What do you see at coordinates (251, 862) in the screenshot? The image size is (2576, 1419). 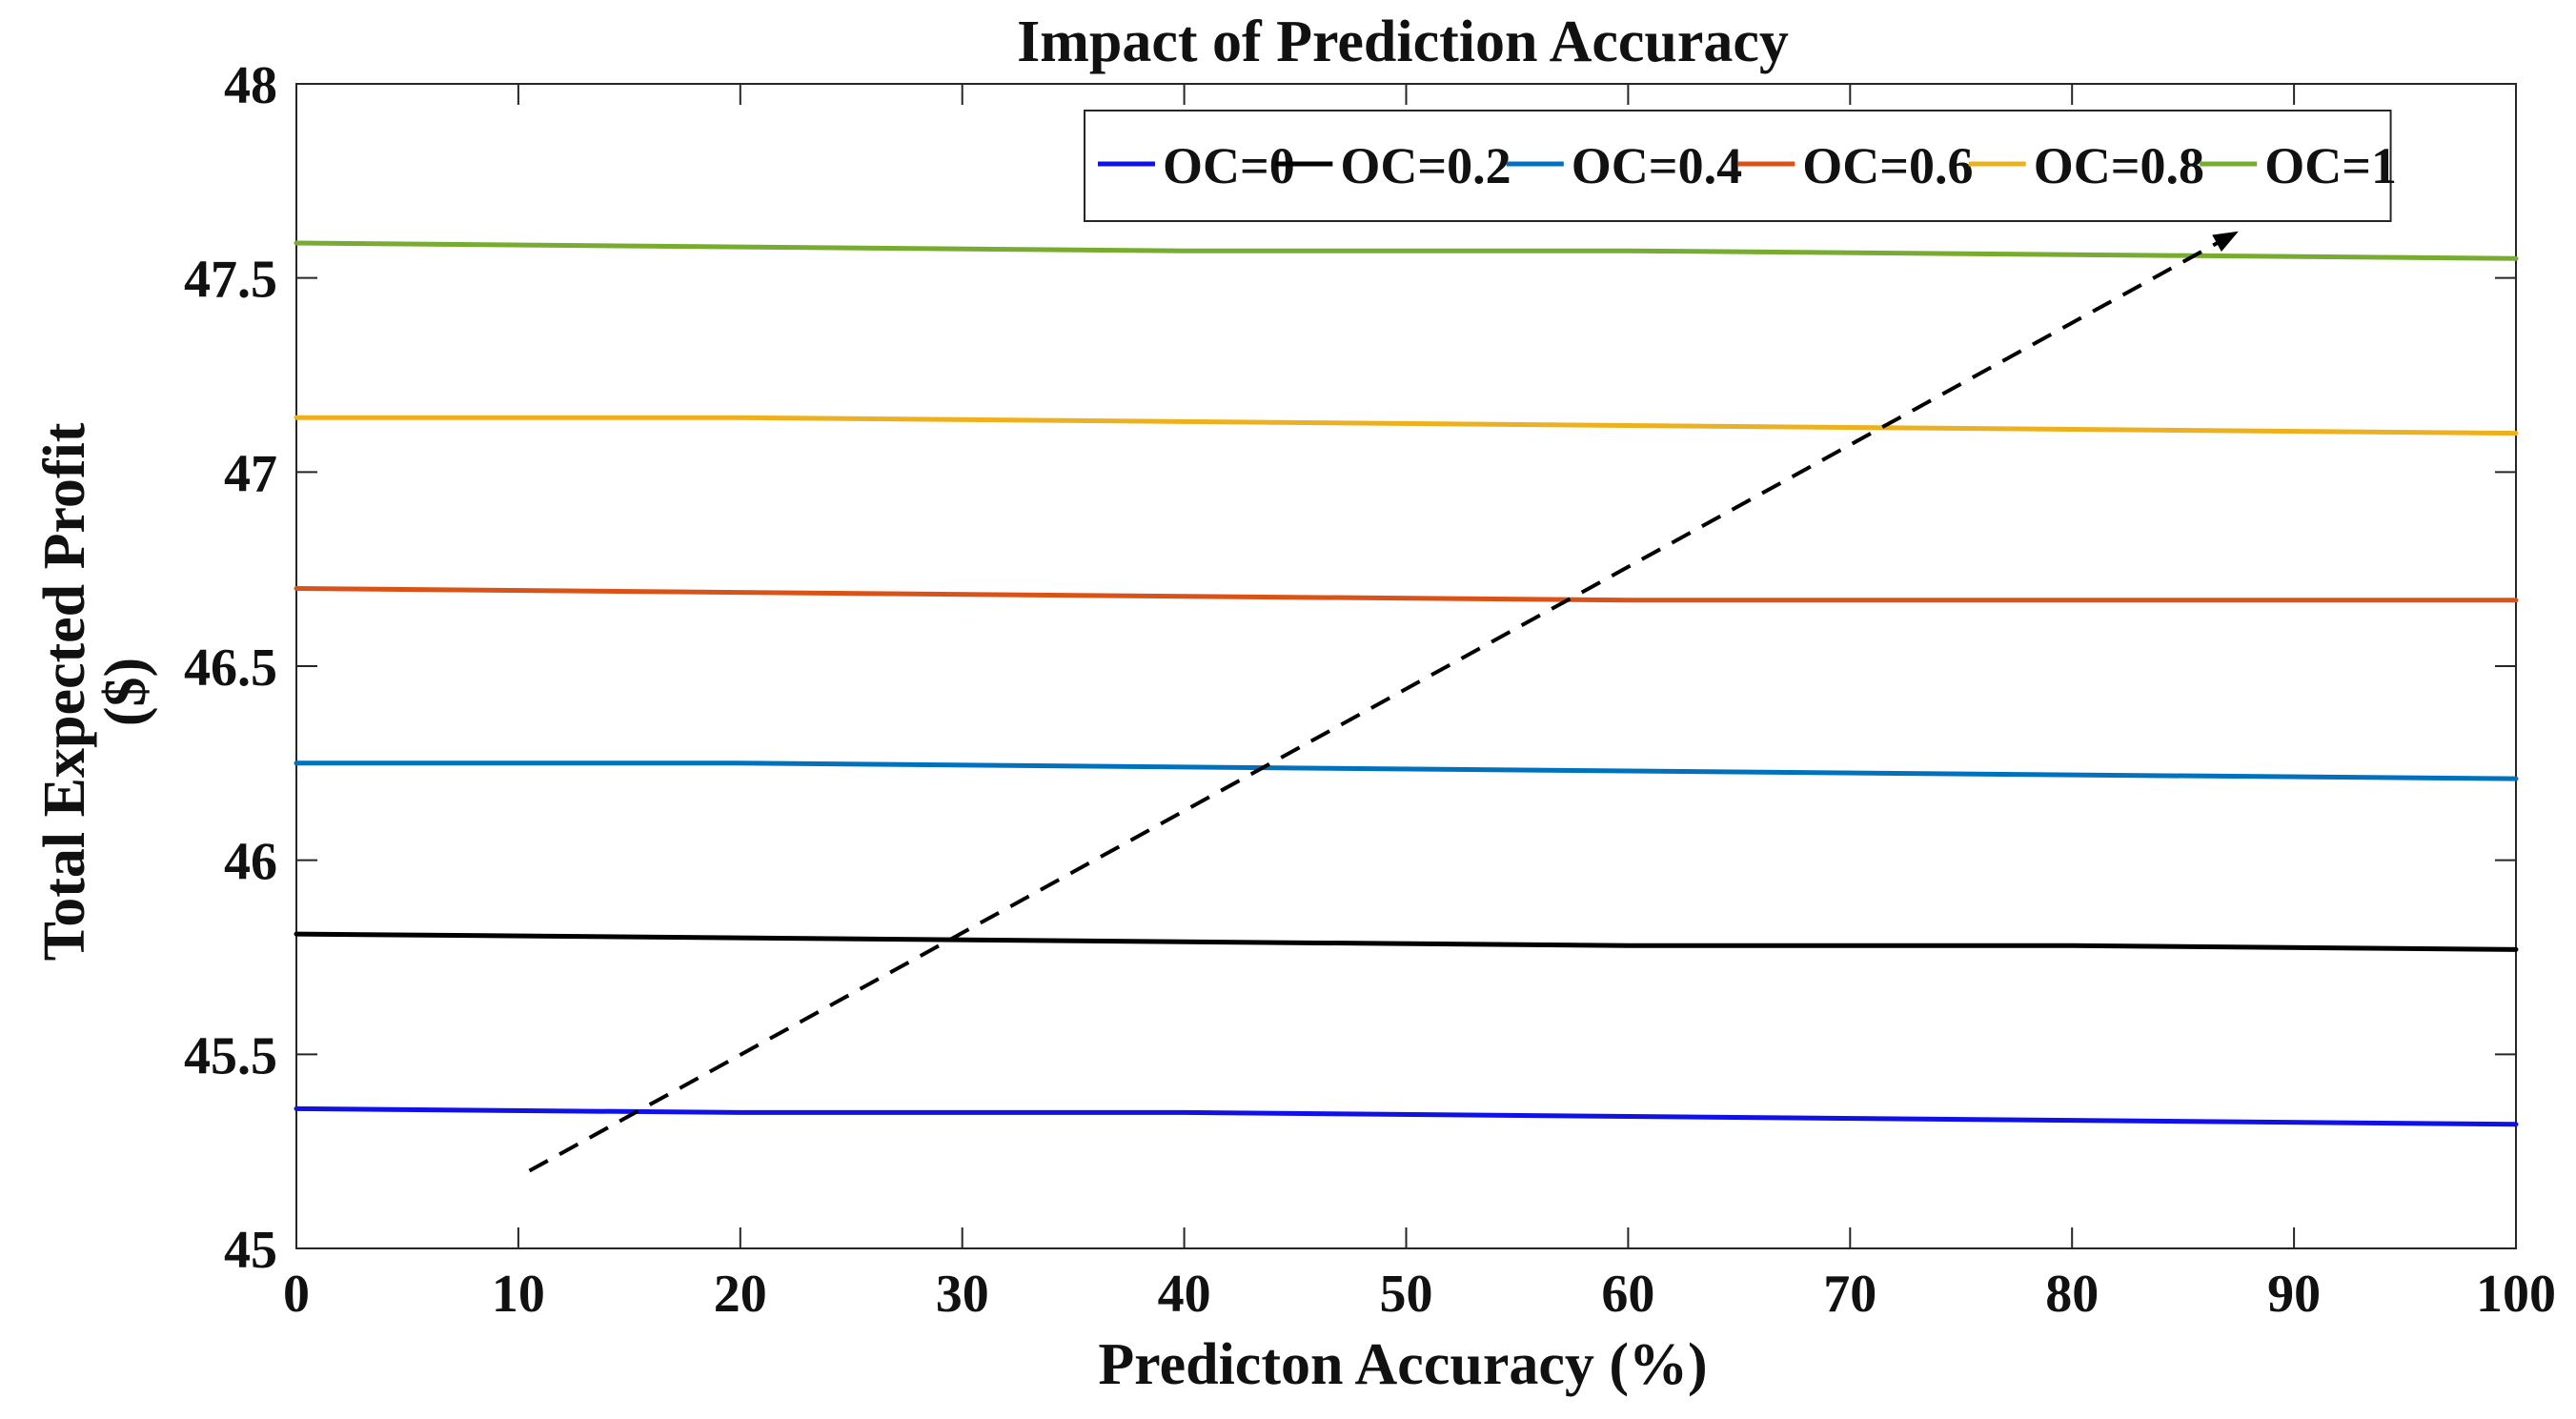 I see `y-tick-label: 46` at bounding box center [251, 862].